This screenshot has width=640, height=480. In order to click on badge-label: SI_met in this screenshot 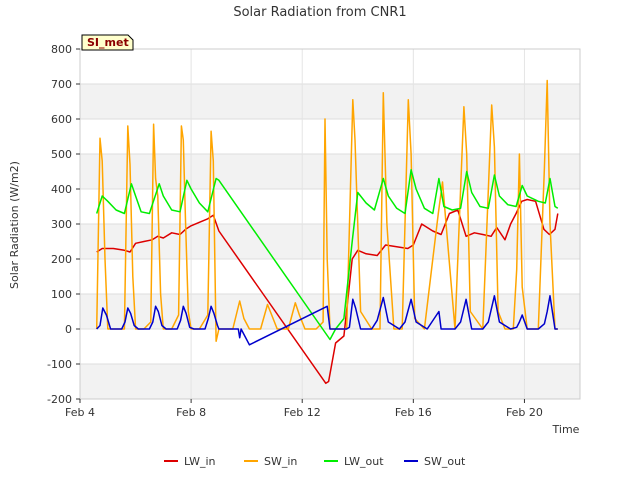, I will do `click(108, 42)`.